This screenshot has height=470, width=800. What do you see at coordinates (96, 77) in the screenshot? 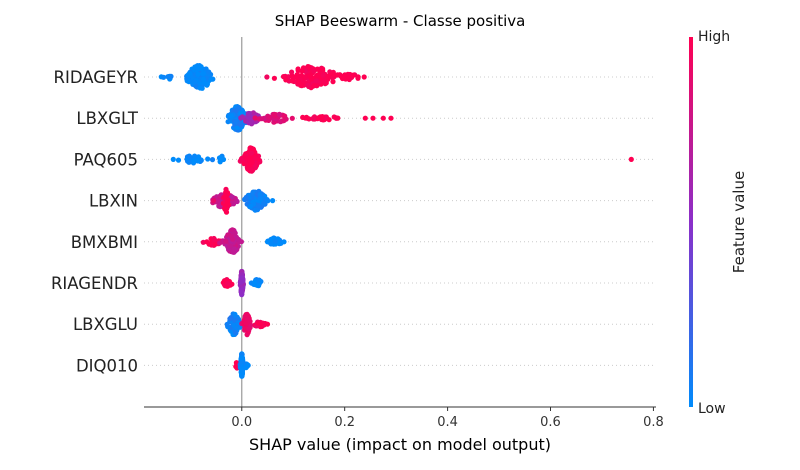
I see `feature-label: RIDAGEYR` at bounding box center [96, 77].